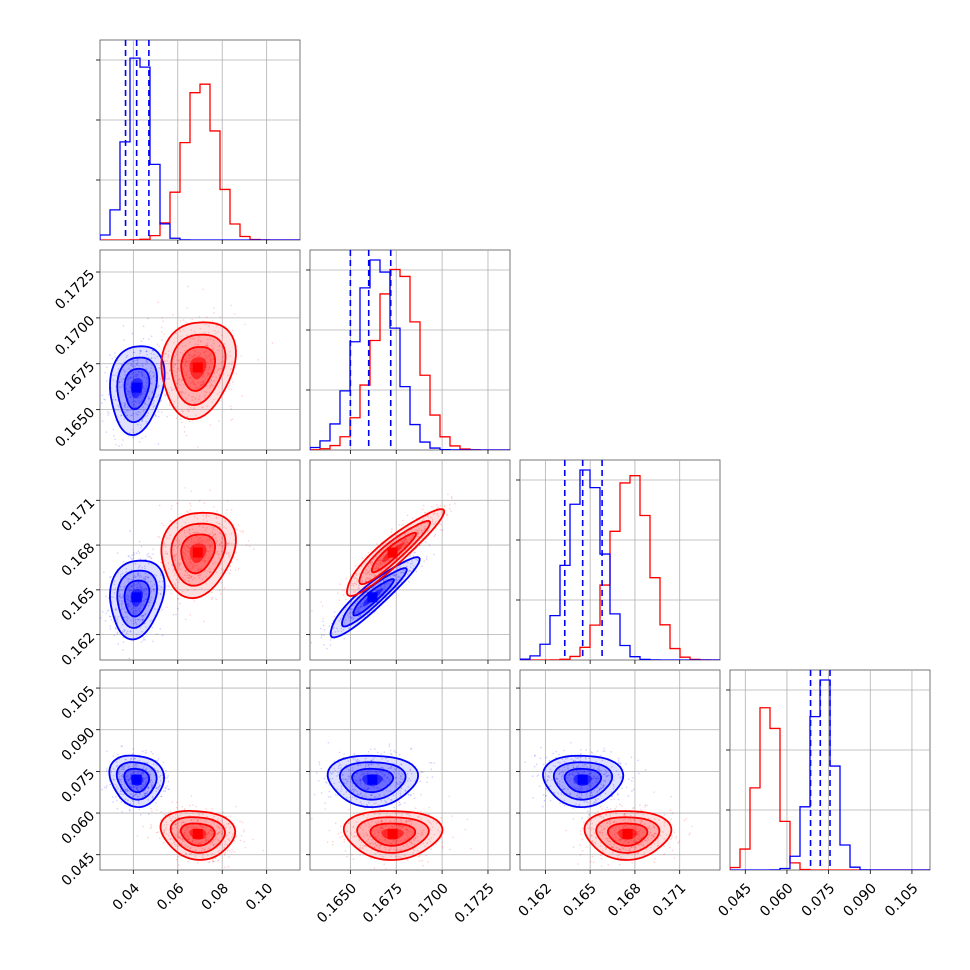 This screenshot has height=970, width=970. What do you see at coordinates (393, 835) in the screenshot?
I see `contour-line` at bounding box center [393, 835].